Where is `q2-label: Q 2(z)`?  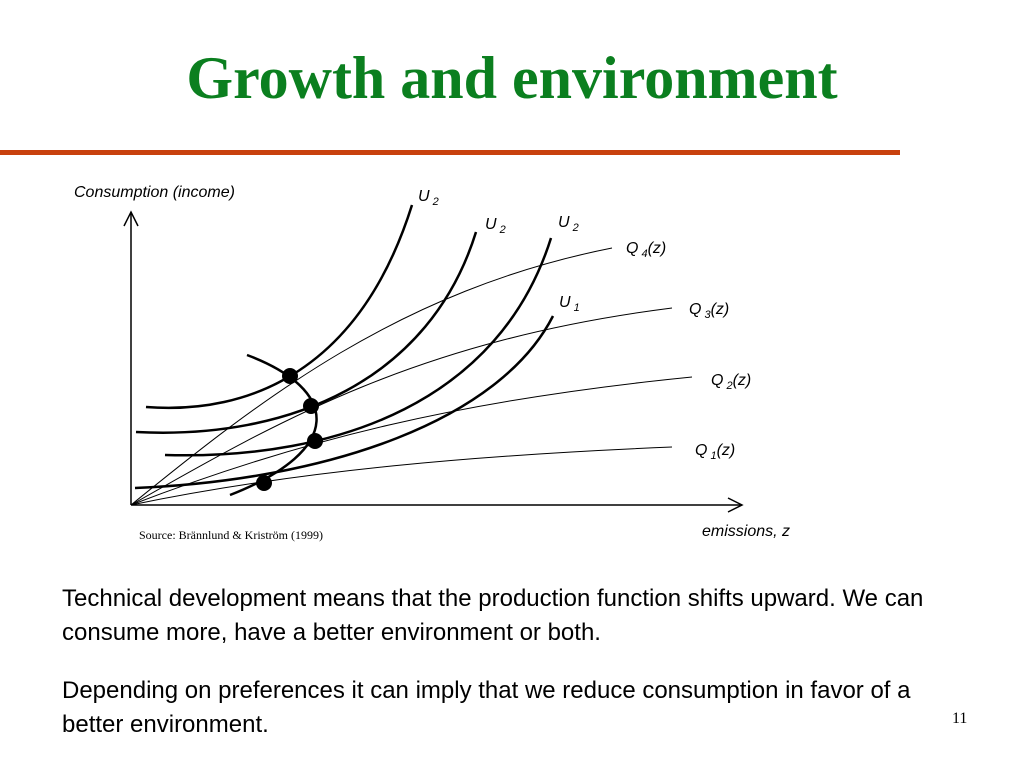 q2-label: Q 2(z) is located at coordinates (731, 382).